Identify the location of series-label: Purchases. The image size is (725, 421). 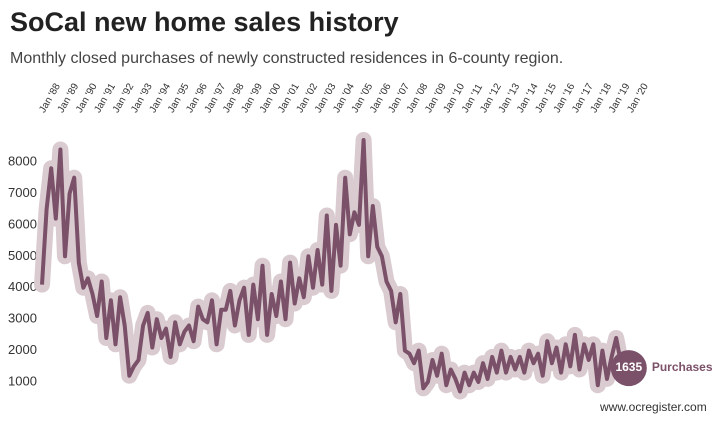
(682, 367).